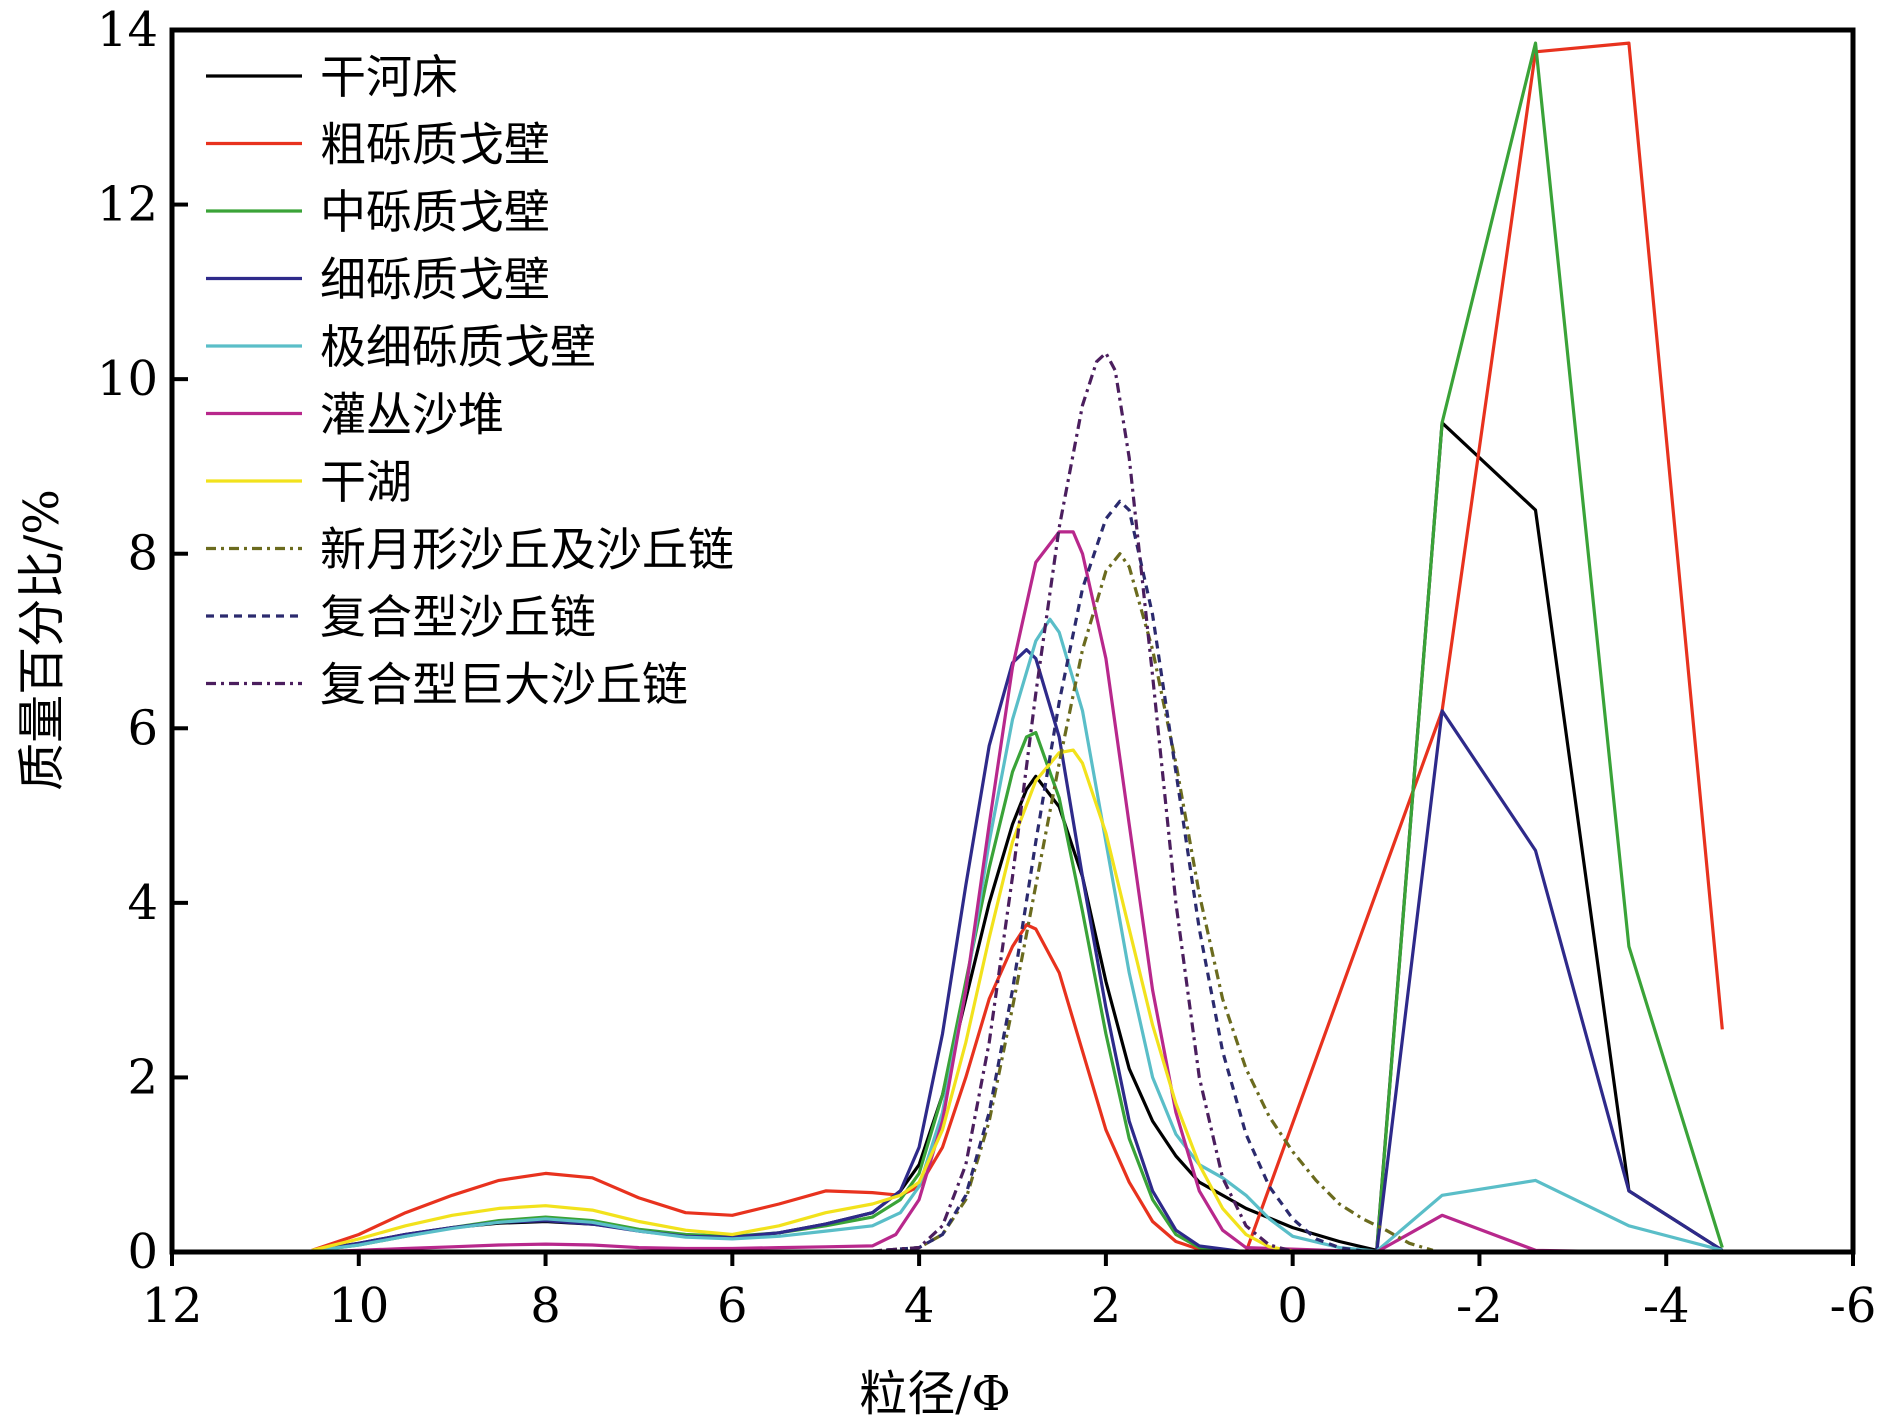  I want to click on legend-label: 复合型巨大沙丘链, so click(504, 685).